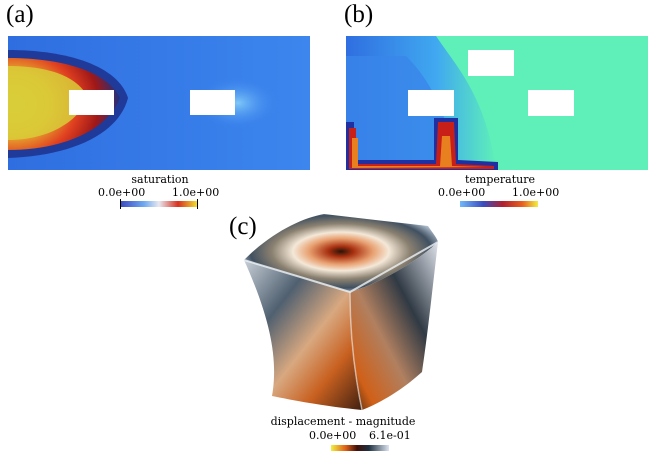 The height and width of the screenshot is (455, 654). I want to click on panel-b-label: (b), so click(359, 14).